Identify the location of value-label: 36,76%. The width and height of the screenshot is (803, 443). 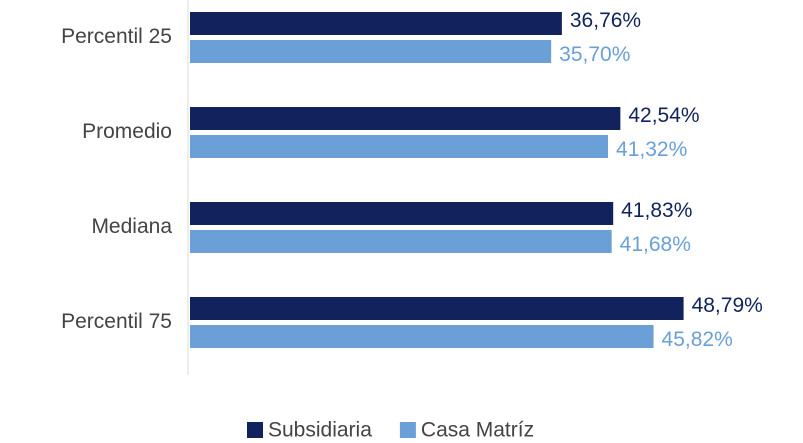
(605, 20).